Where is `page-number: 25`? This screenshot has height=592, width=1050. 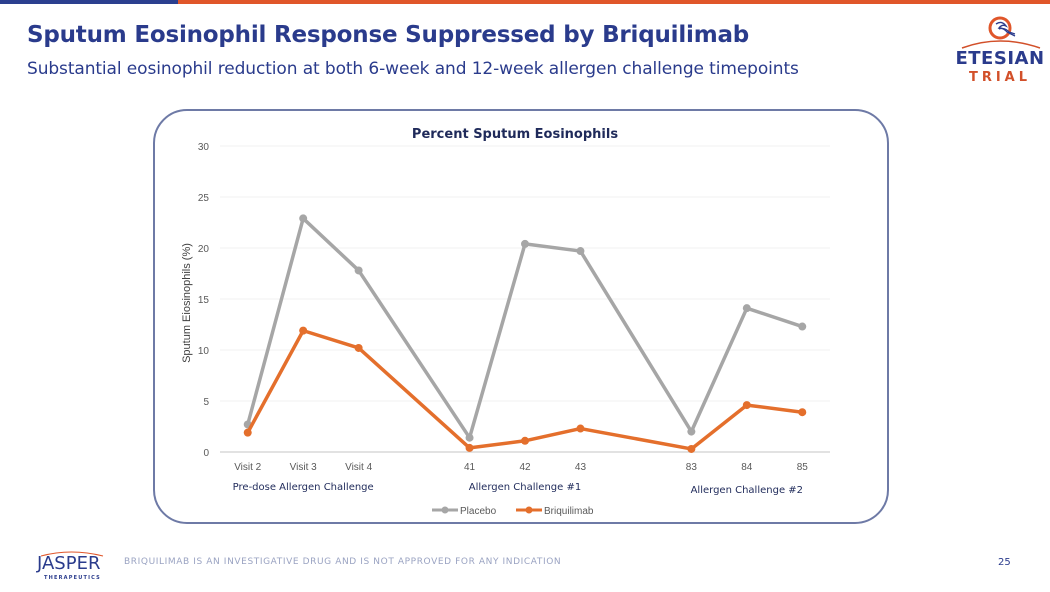 page-number: 25 is located at coordinates (1004, 562).